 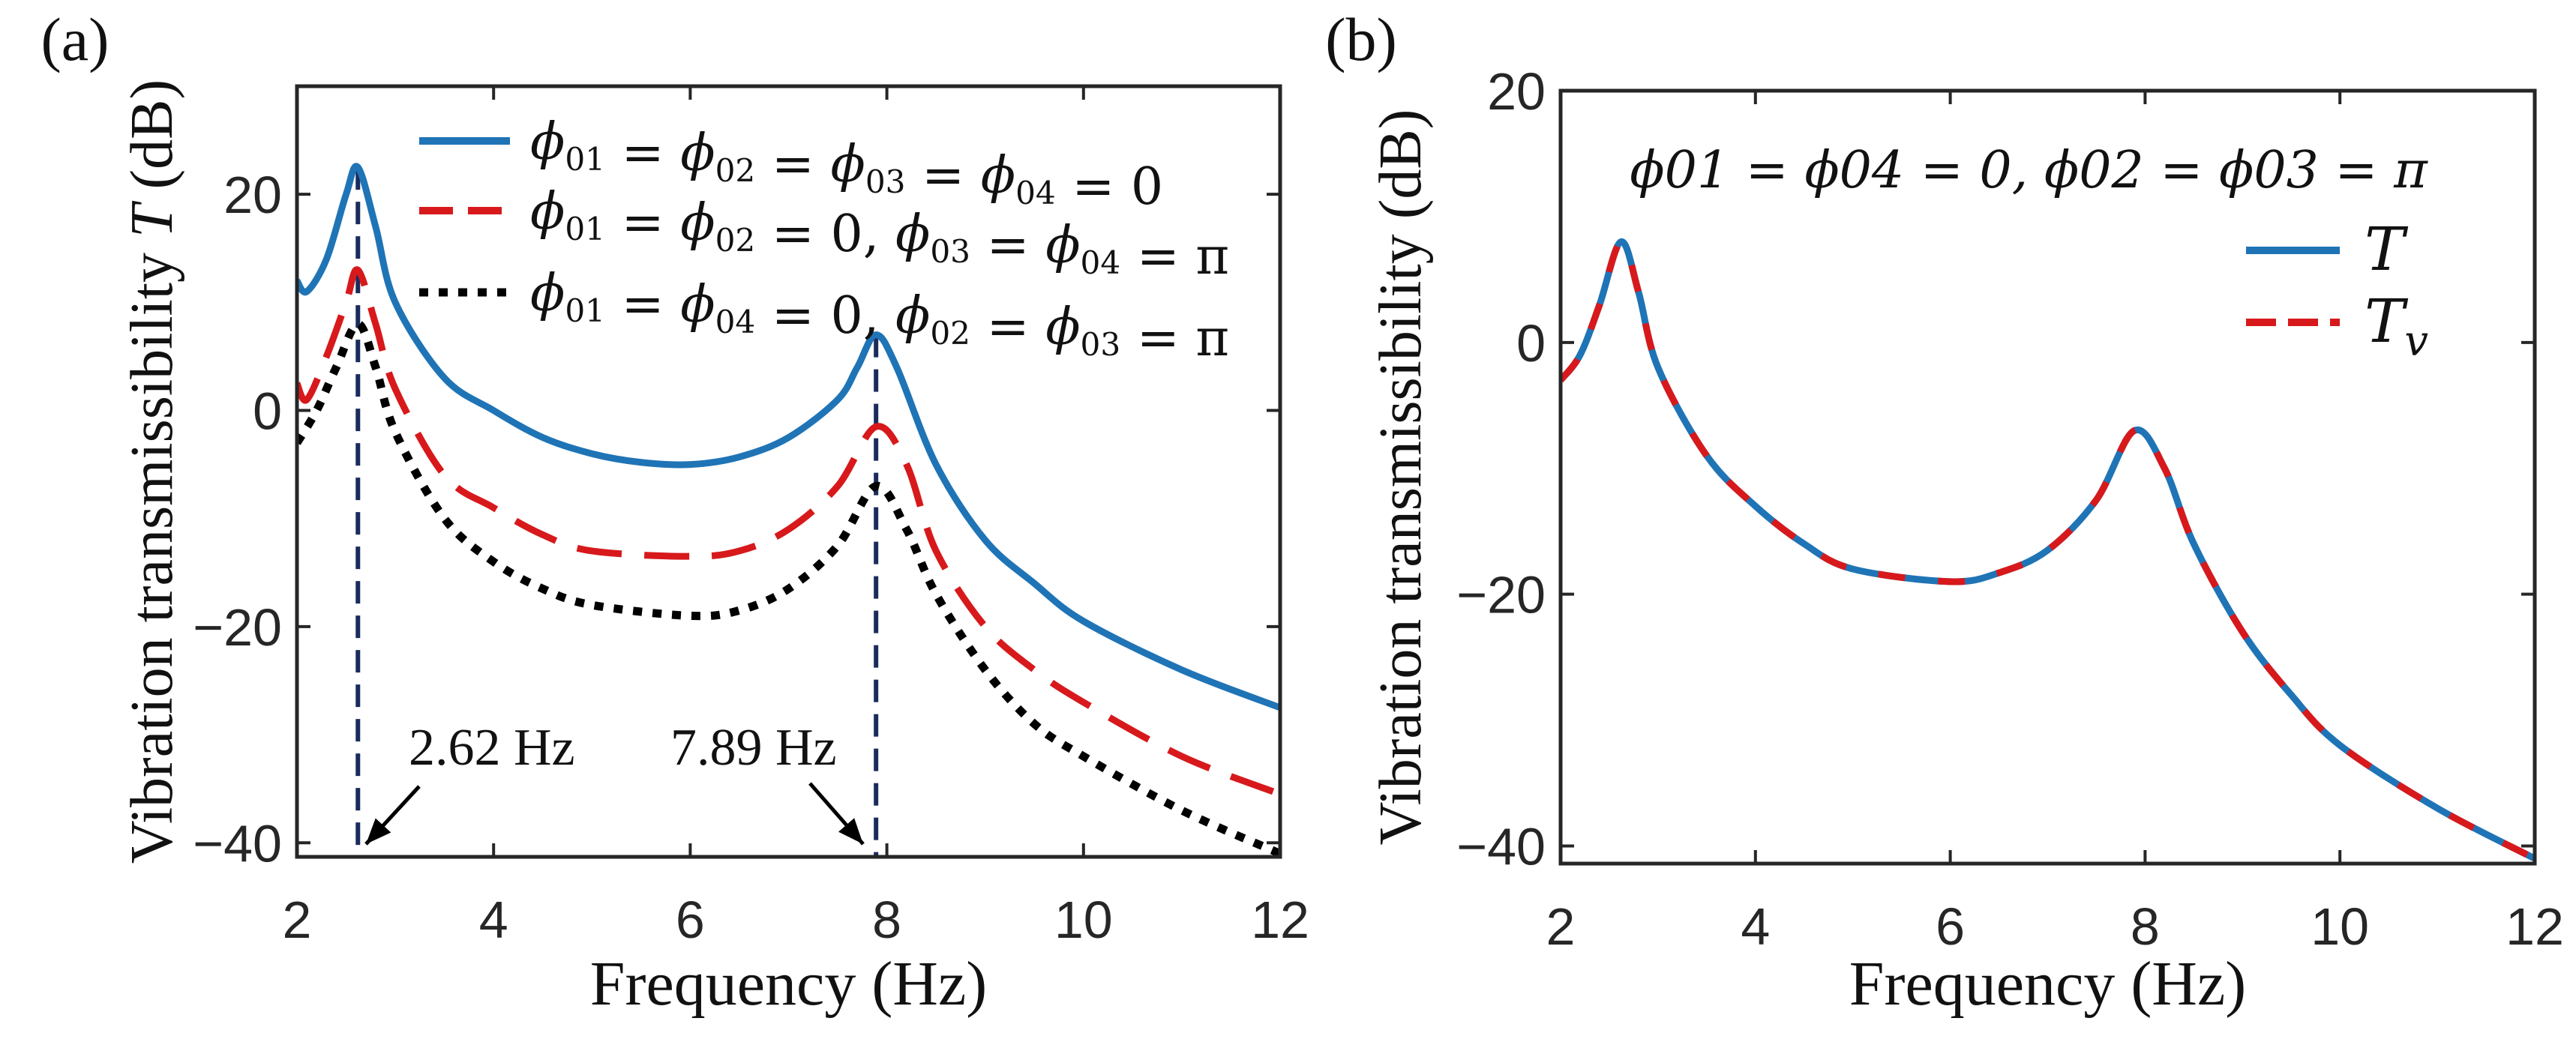 What do you see at coordinates (74, 39) in the screenshot?
I see `panel-label: (a)` at bounding box center [74, 39].